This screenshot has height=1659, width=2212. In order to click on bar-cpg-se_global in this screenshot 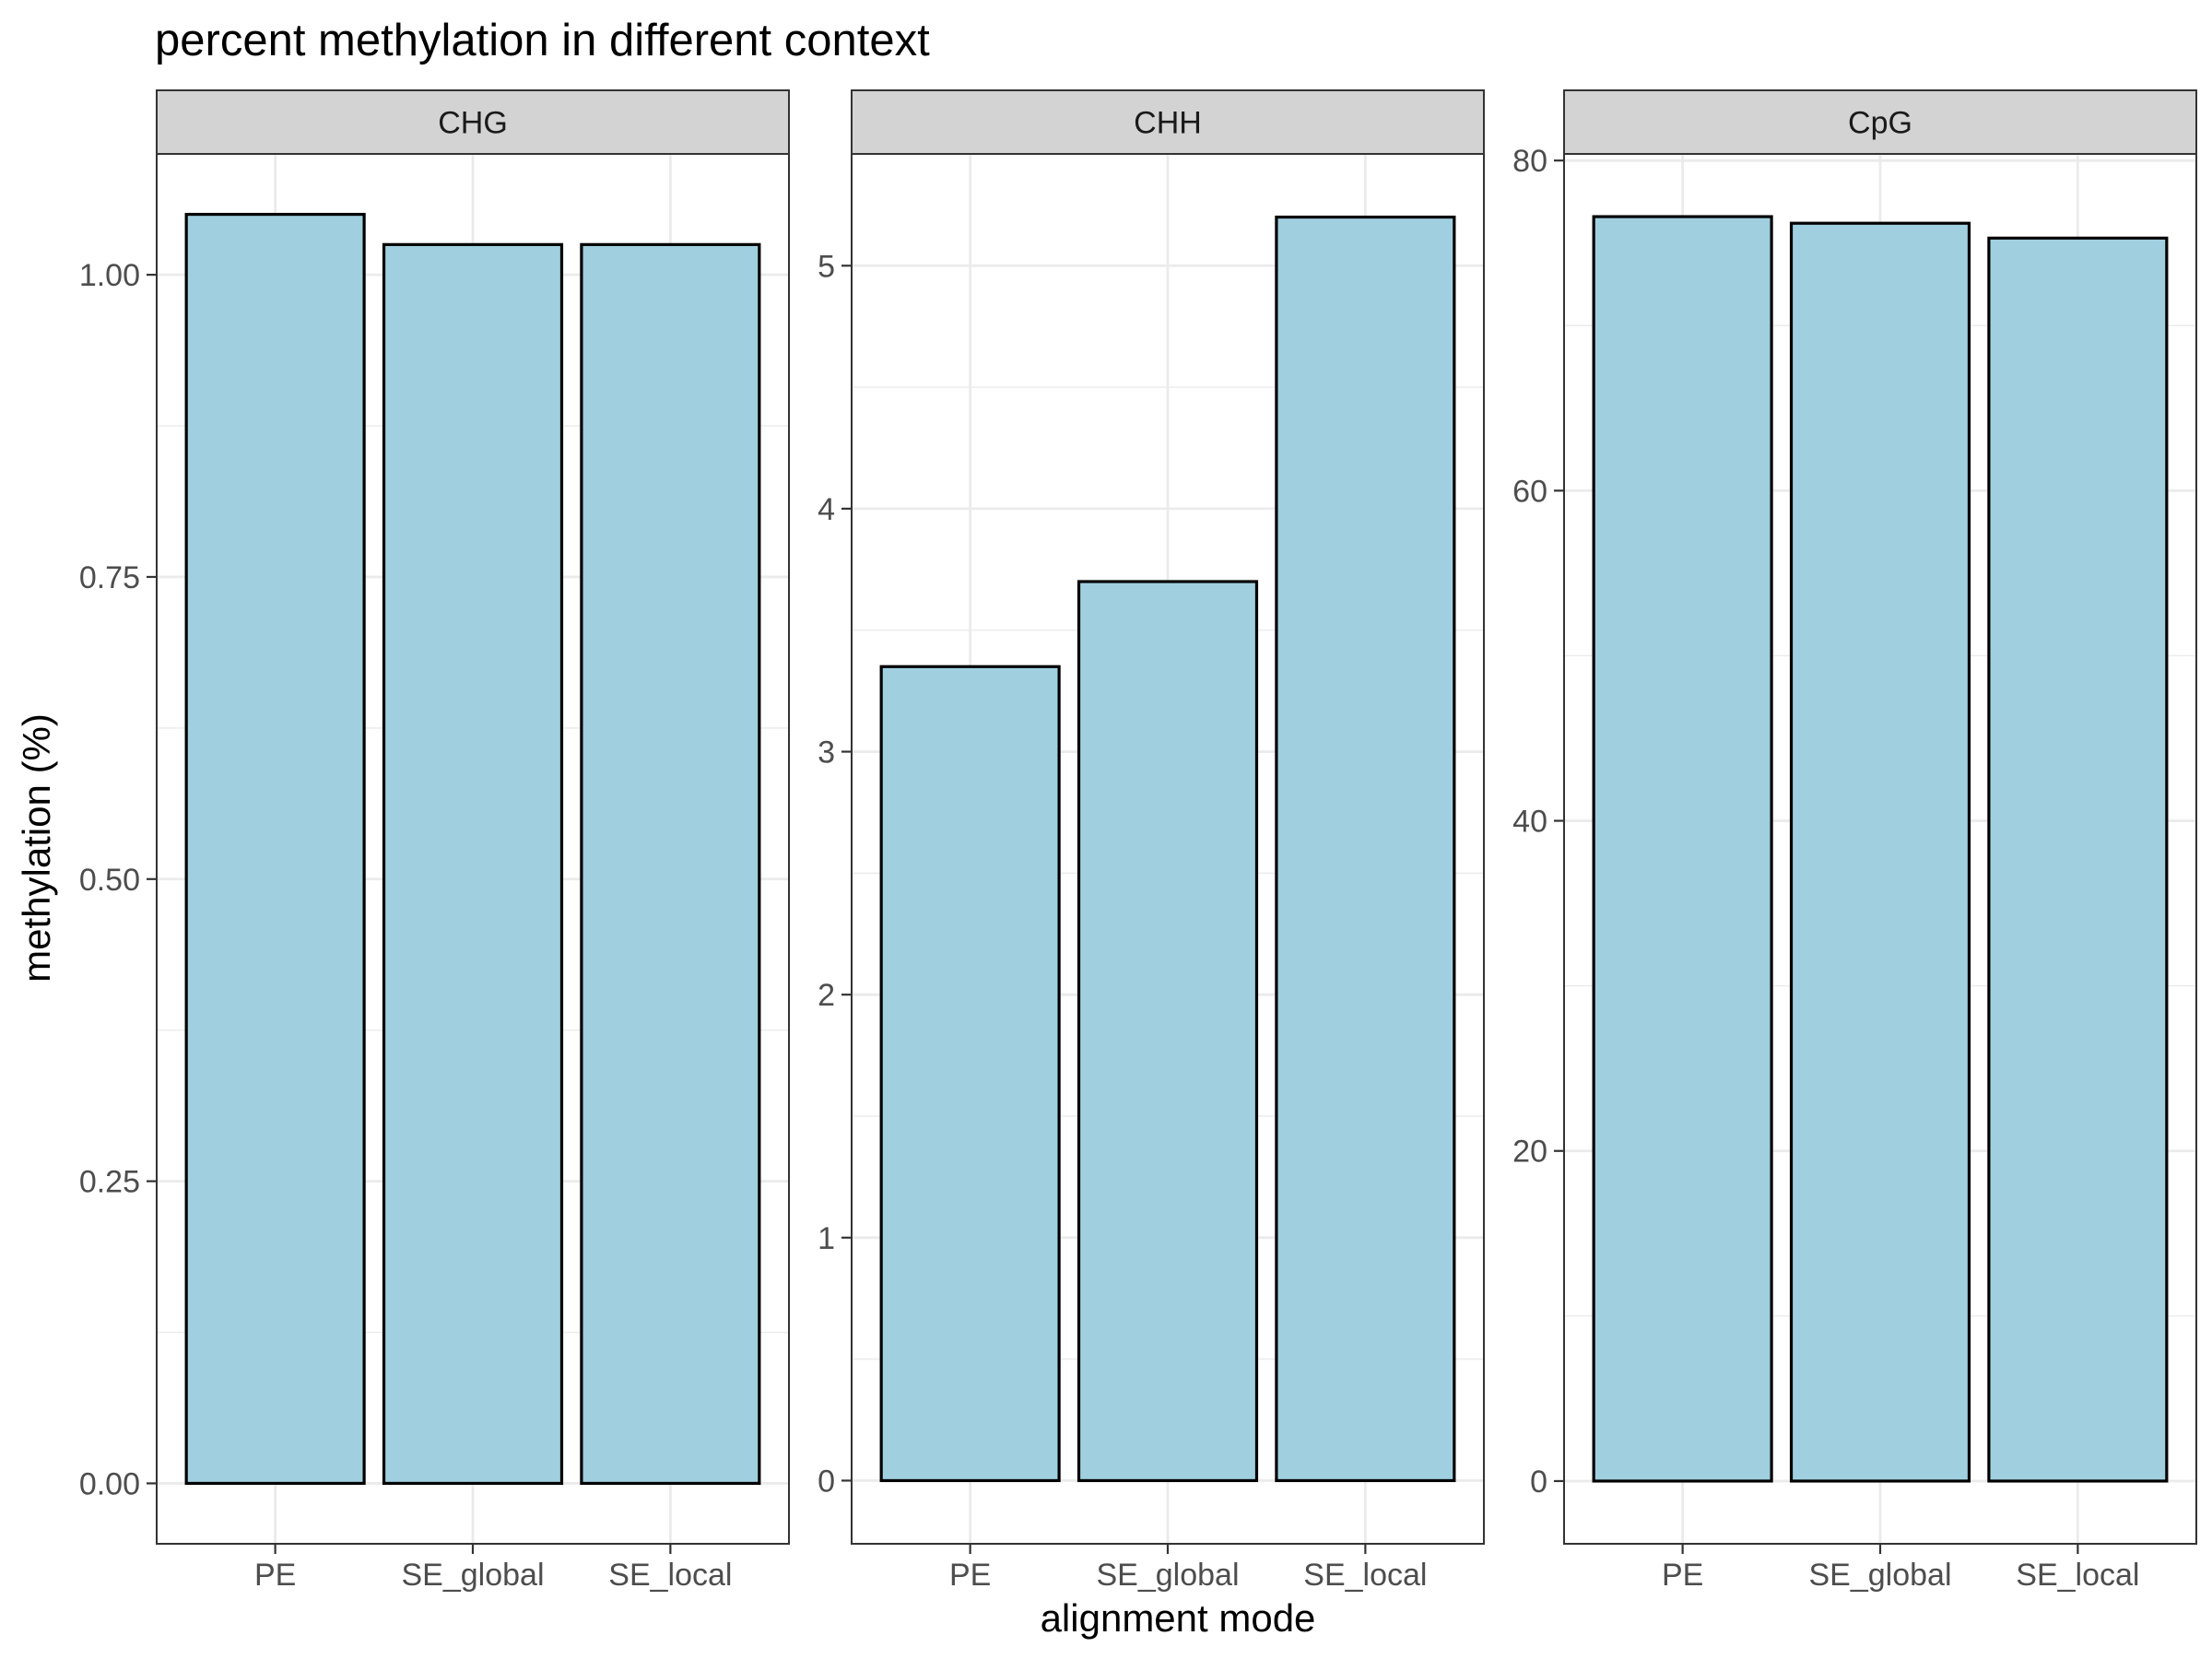, I will do `click(1880, 852)`.